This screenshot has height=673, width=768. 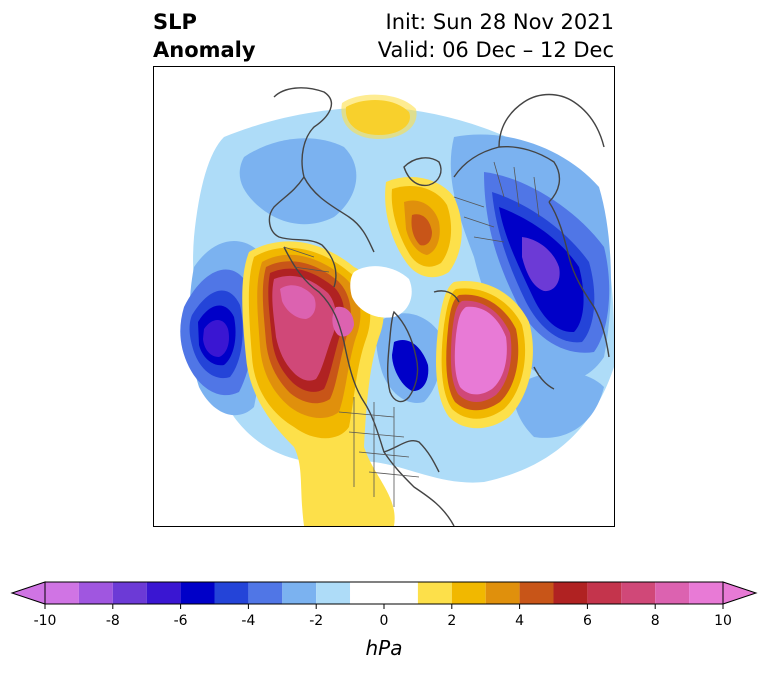 What do you see at coordinates (541, 264) in the screenshot?
I see `negative-anomaly-east-center` at bounding box center [541, 264].